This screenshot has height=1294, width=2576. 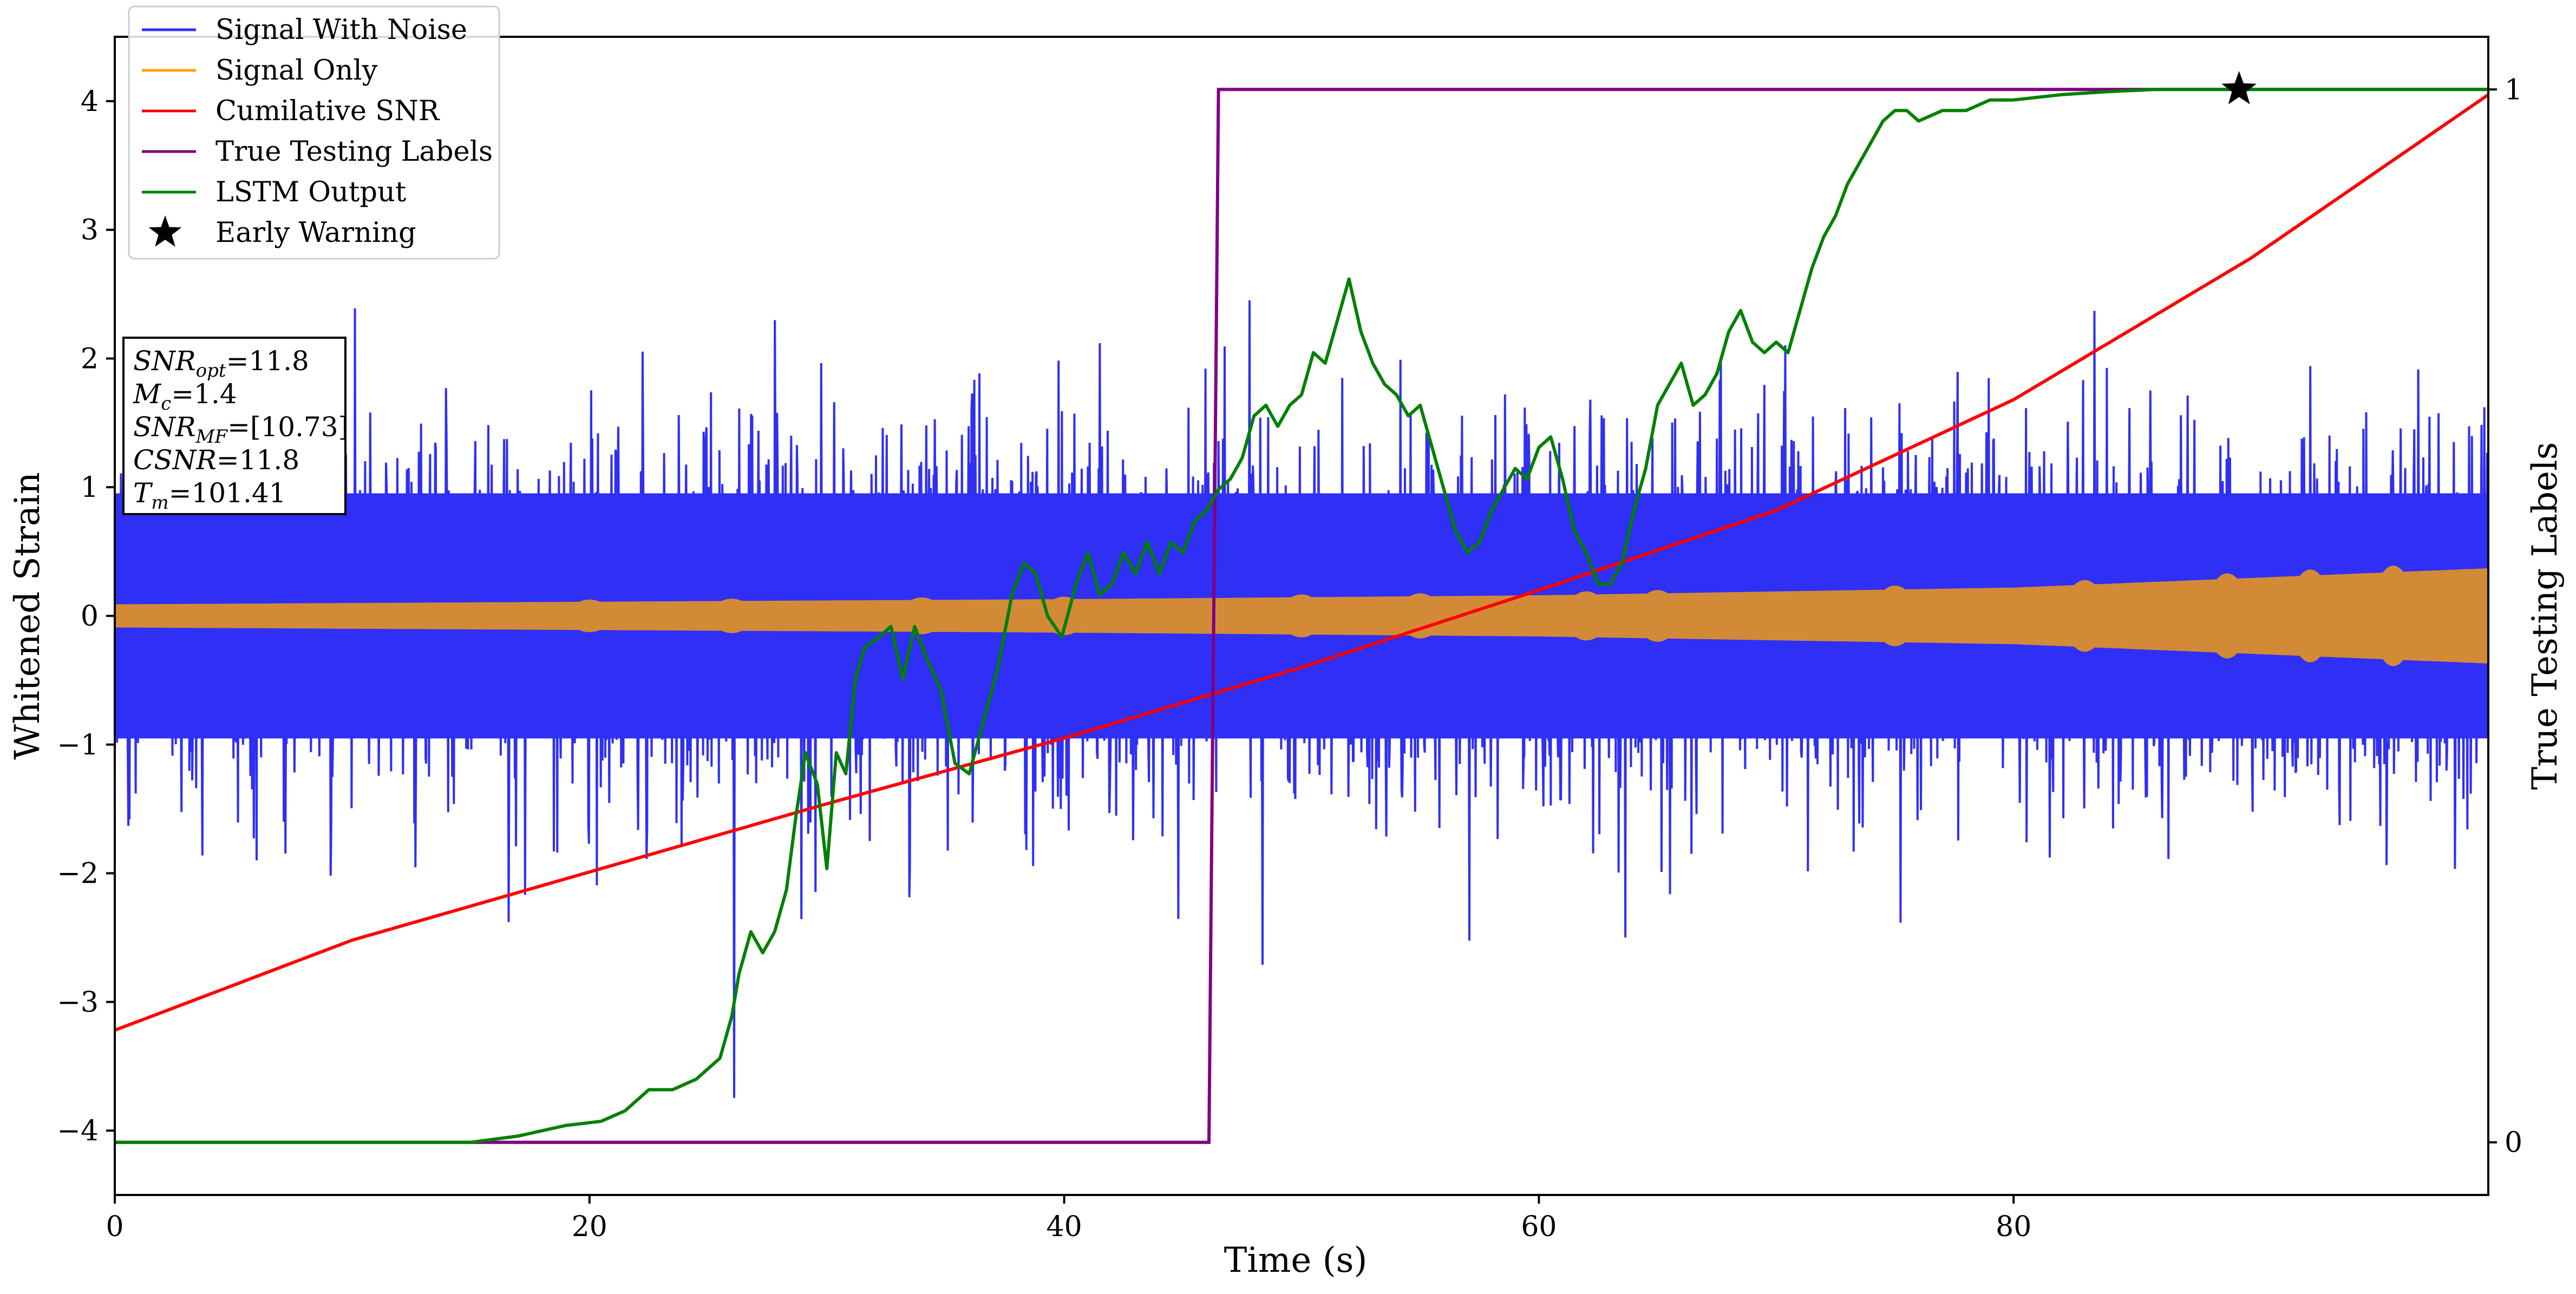 What do you see at coordinates (165, 231) in the screenshot?
I see `legend-swatch-early-warning` at bounding box center [165, 231].